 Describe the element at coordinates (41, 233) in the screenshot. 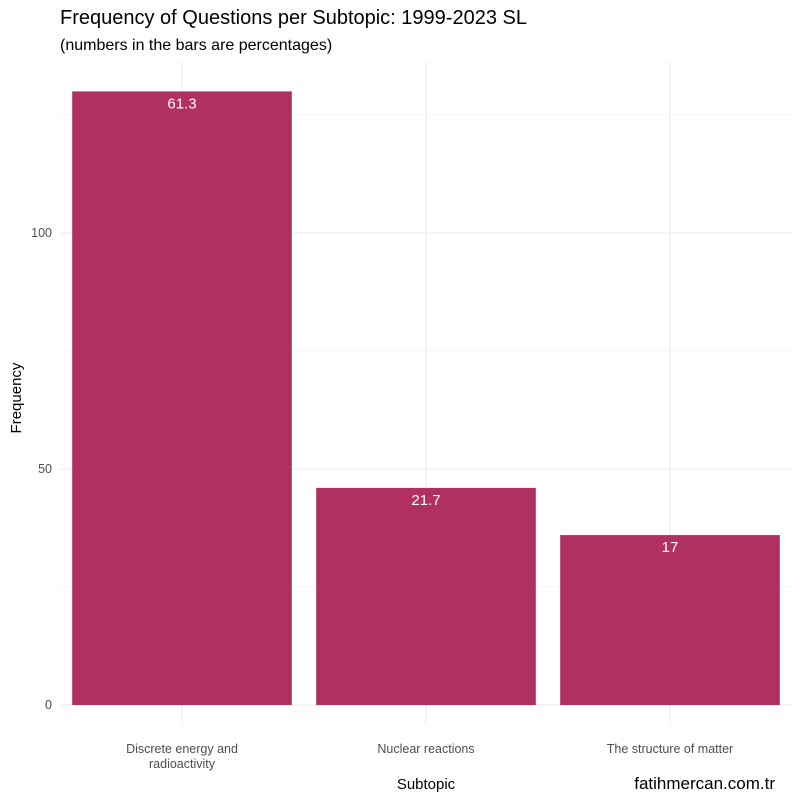

I see `y-tick-label: 100` at that location.